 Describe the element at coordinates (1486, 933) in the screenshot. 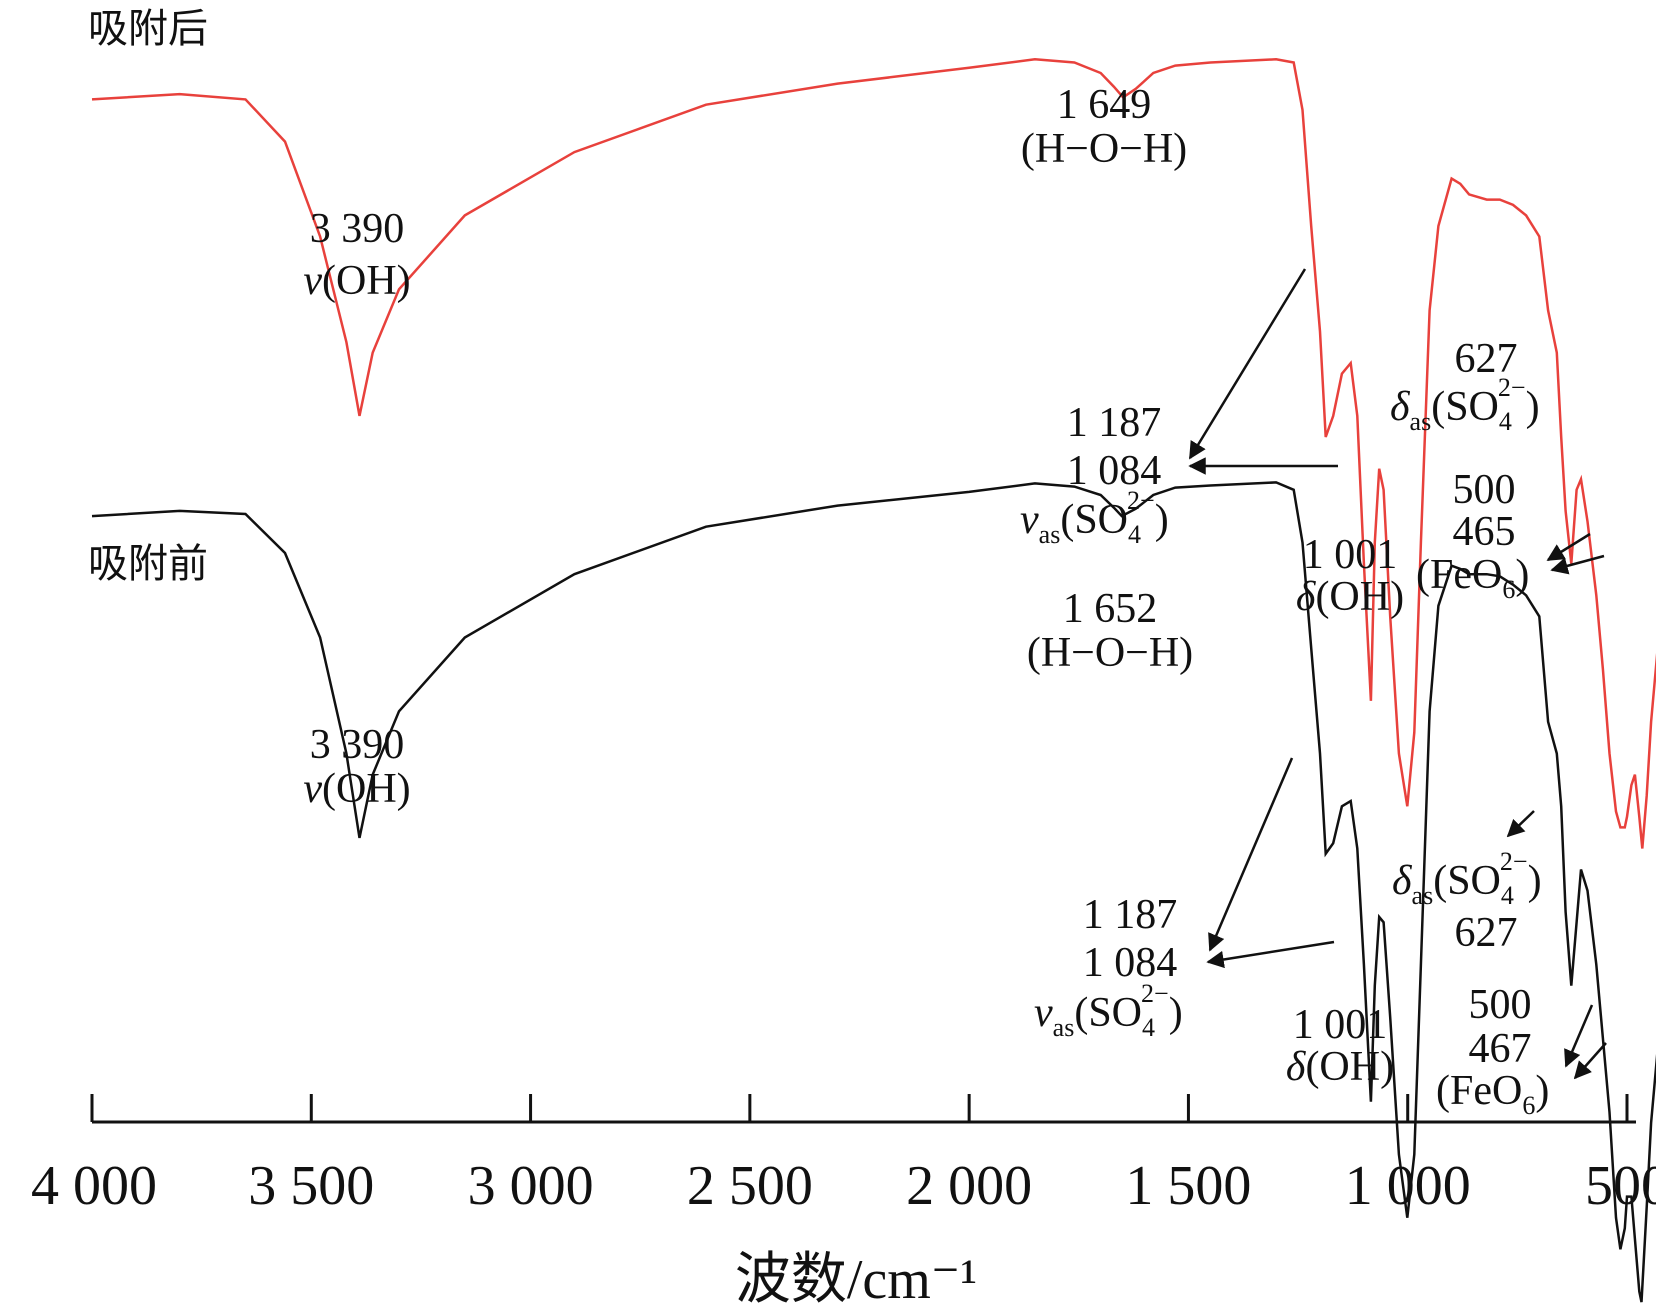

I see `ann-before-627-num: 627` at that location.